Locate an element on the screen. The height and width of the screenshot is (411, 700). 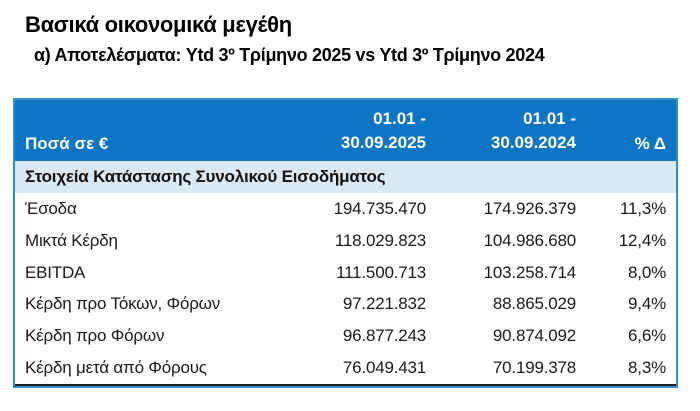
header-period-2024: 01.01 - 30.09.2024 is located at coordinates (511, 130).